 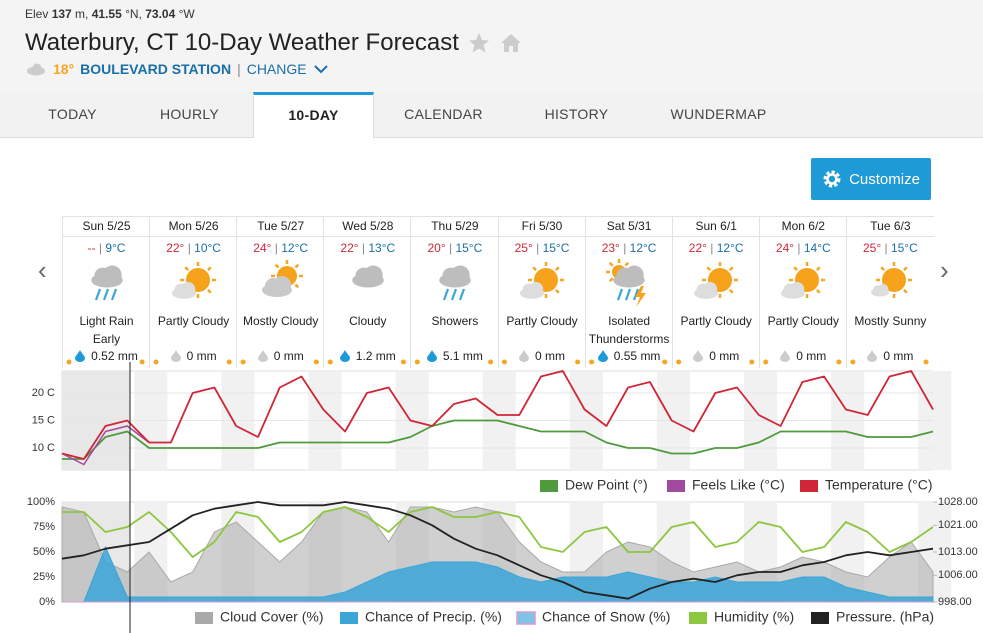 I want to click on y2-tick-label: 1013.00, so click(x=958, y=552).